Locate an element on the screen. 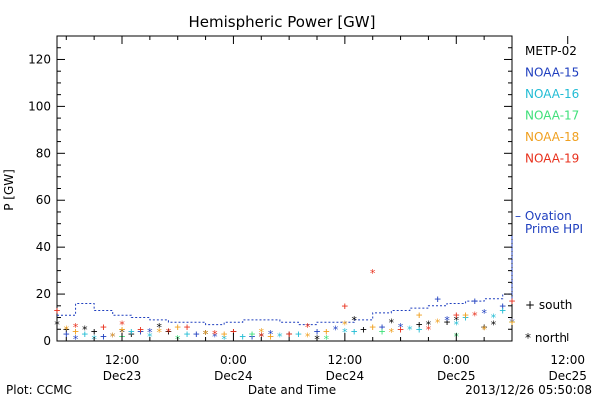  y-tick-label: 60 is located at coordinates (43, 200).